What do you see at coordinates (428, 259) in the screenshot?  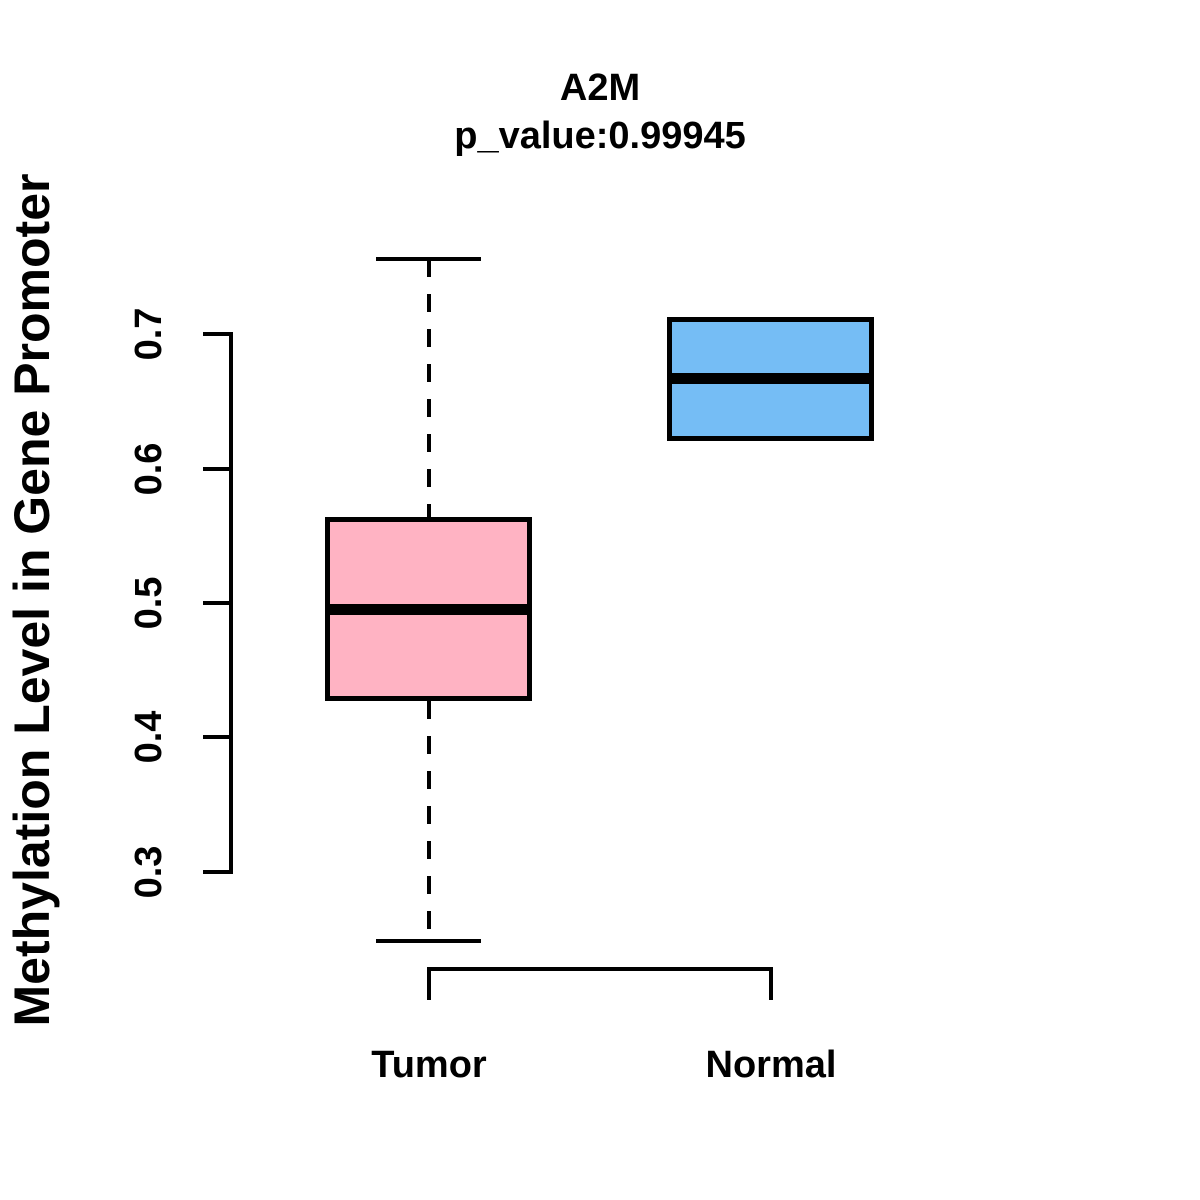 I see `upper-whisker-cap` at bounding box center [428, 259].